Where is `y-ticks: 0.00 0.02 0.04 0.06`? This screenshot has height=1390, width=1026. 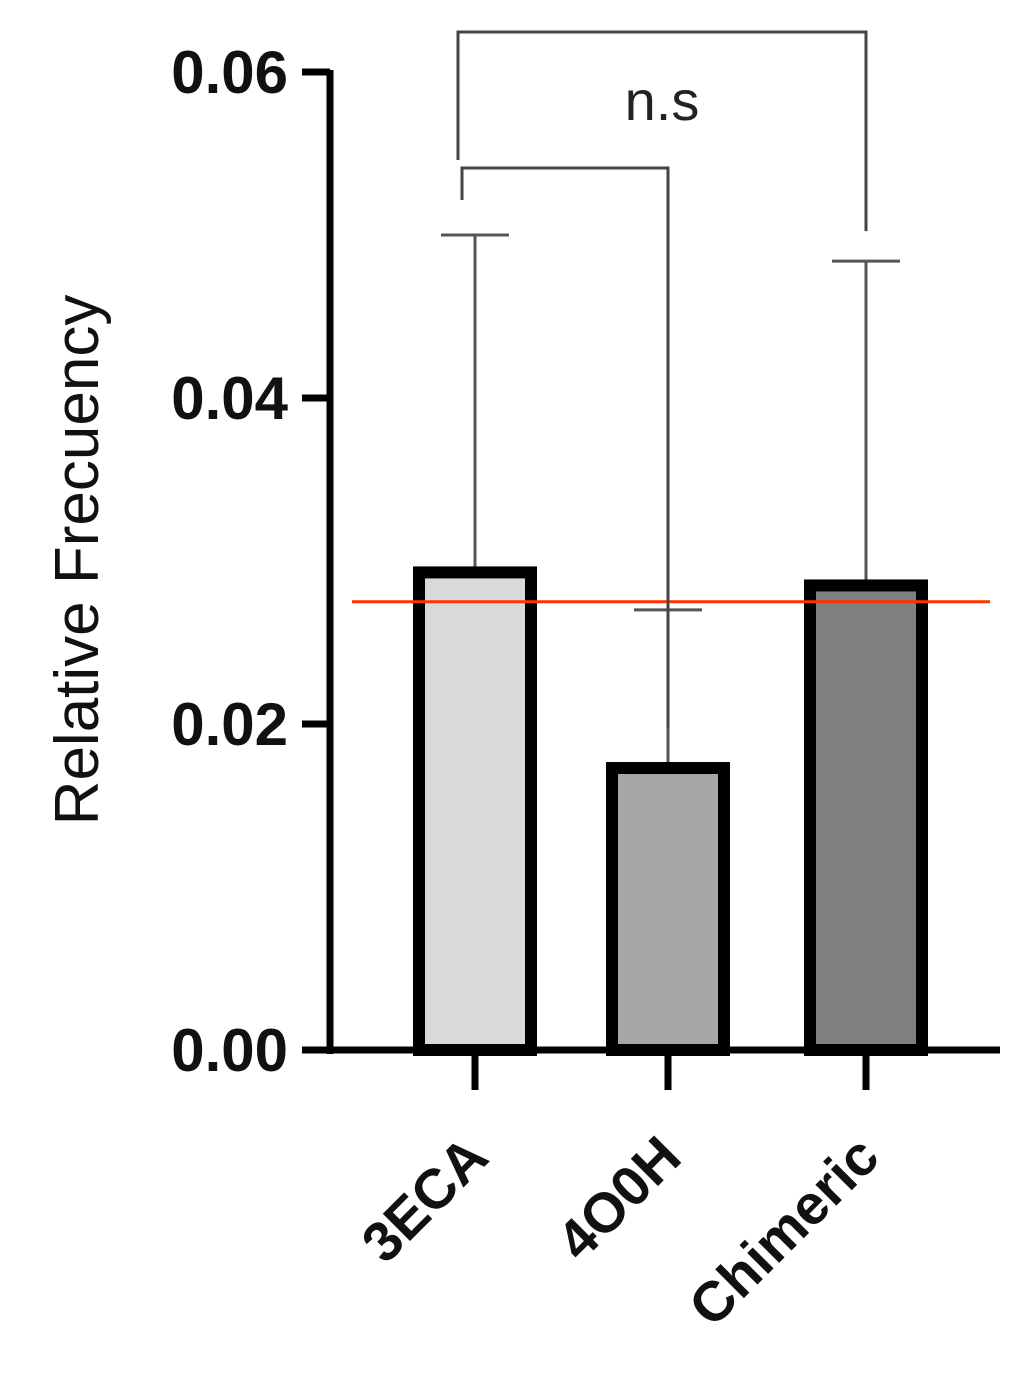 y-ticks: 0.00 0.02 0.04 0.06 is located at coordinates (250, 561).